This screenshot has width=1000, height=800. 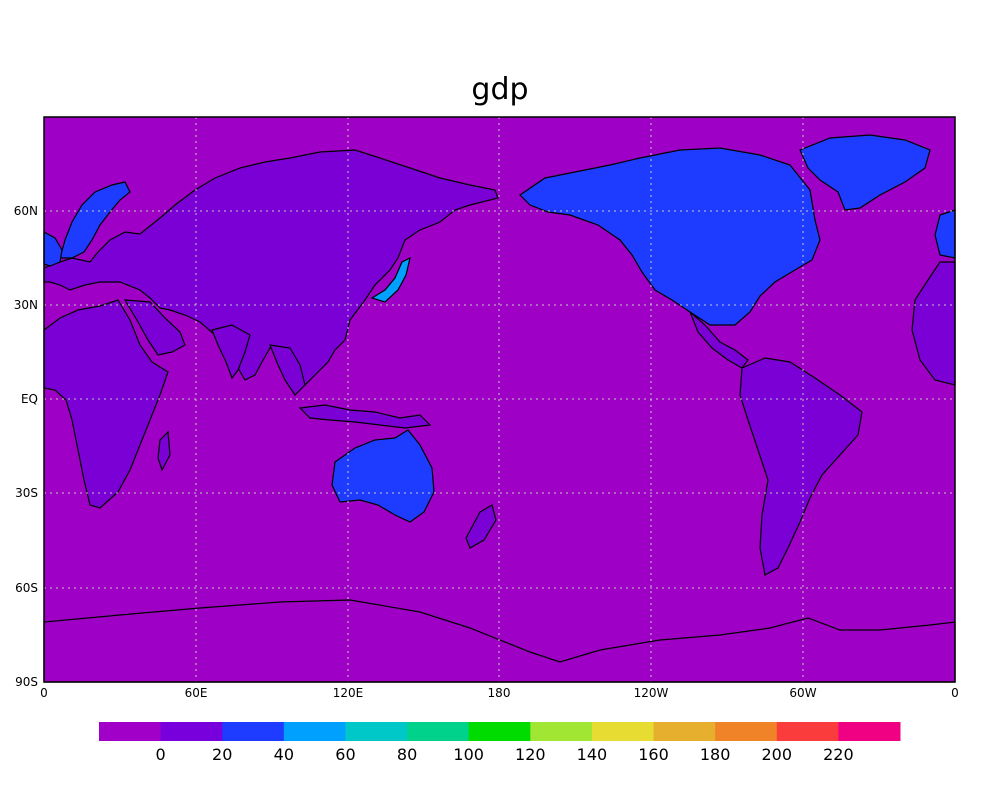 I want to click on colorbar-tick-label: 0, so click(x=161, y=754).